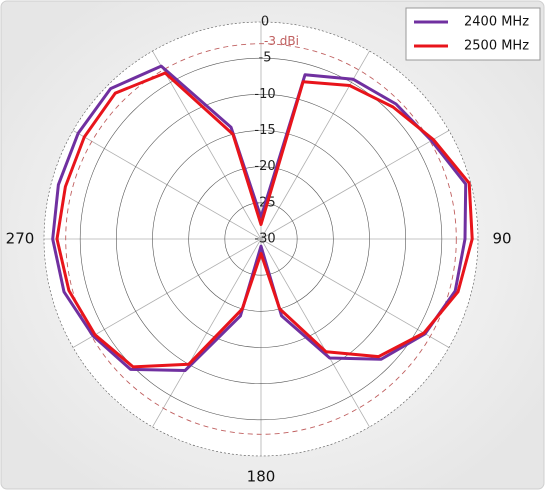 Image resolution: width=546 pixels, height=495 pixels. I want to click on legend-box, so click(473, 34).